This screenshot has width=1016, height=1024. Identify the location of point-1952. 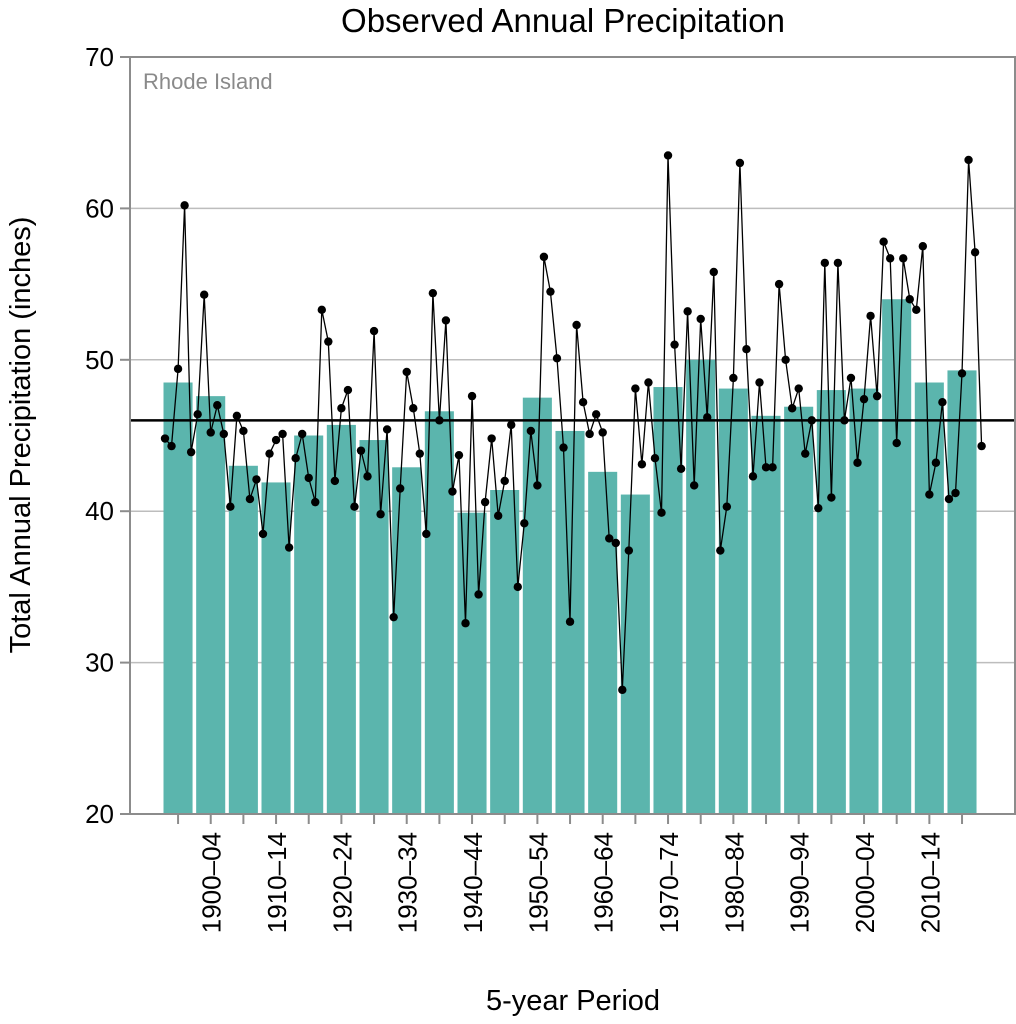
(537, 485).